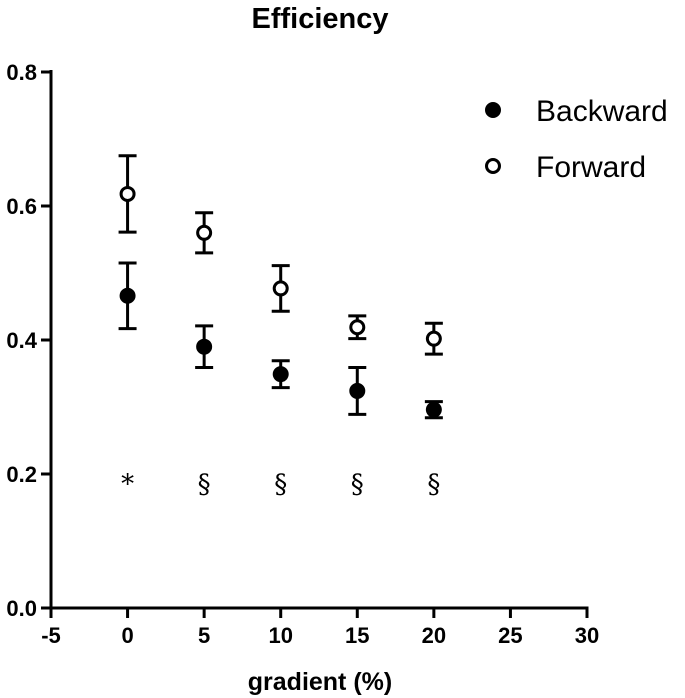  I want to click on y-tick-label: 0.8, so click(21, 72).